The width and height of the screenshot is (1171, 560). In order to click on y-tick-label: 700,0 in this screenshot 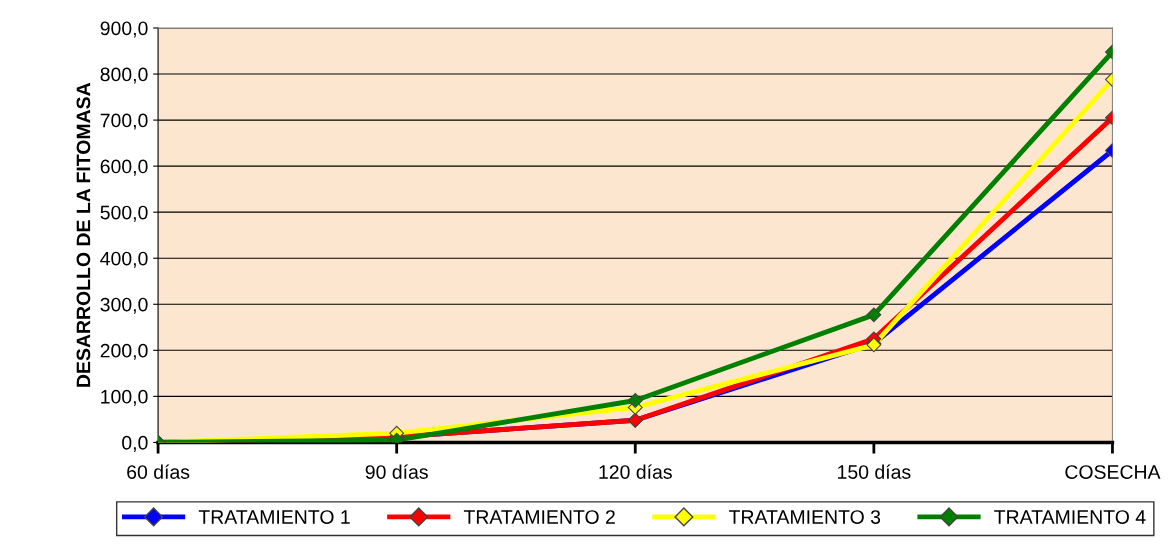, I will do `click(124, 121)`.